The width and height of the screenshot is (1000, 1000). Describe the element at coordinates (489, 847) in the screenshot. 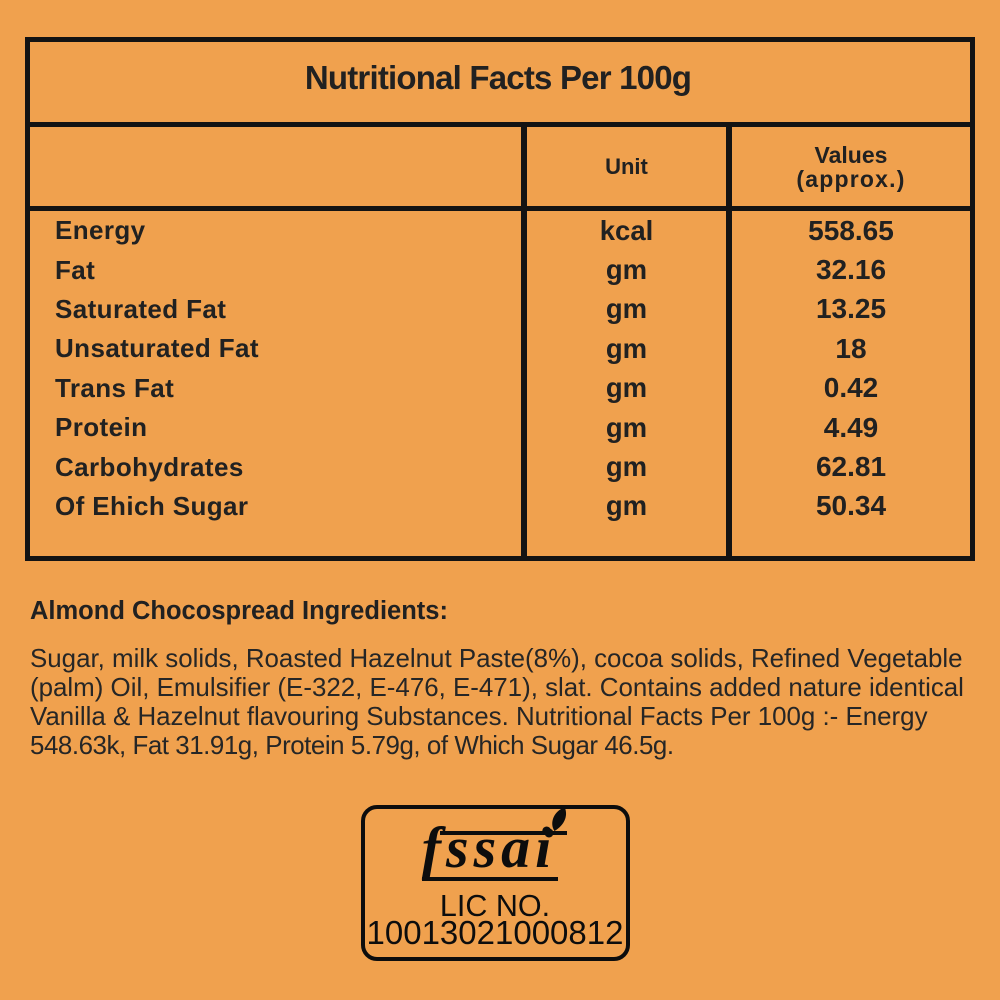

I see `svg-text: fssai` at that location.